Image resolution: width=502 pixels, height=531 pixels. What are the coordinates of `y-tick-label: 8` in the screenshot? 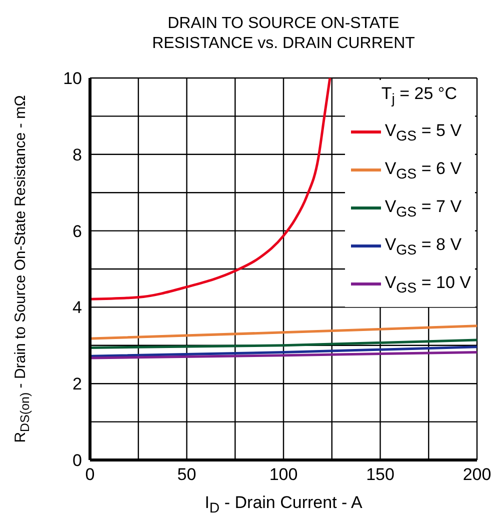 It's located at (77, 154).